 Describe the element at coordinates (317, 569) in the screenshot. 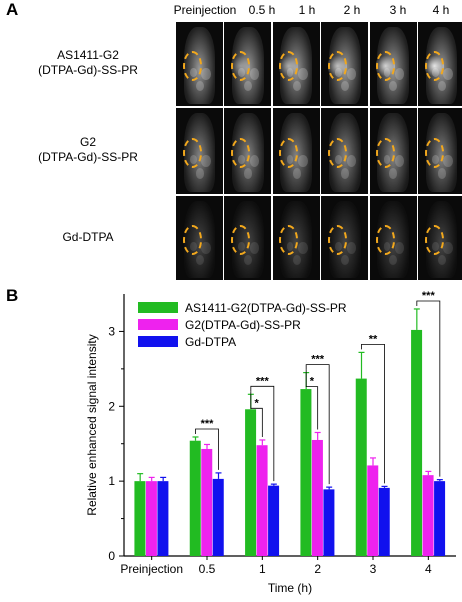

I see `x-tick-label: 2` at that location.